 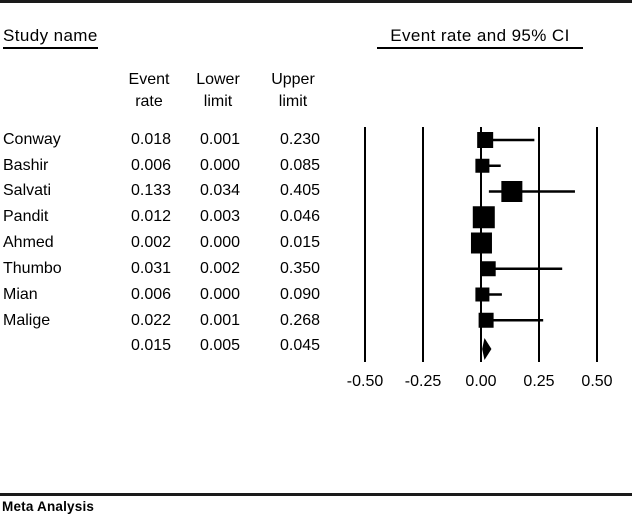 I want to click on column-header-lower-limit: Lower limit, so click(x=218, y=91).